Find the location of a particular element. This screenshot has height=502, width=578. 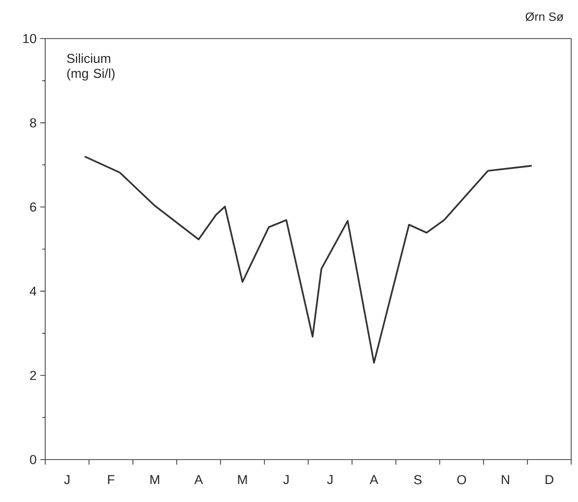

y-tick-label: 8 is located at coordinates (33, 123).